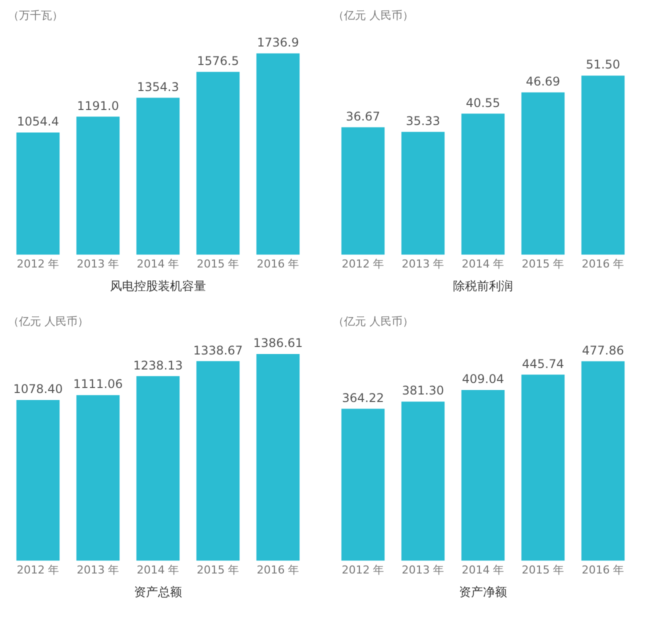 This screenshot has height=632, width=665. I want to click on data-label: 1054.4, so click(38, 121).